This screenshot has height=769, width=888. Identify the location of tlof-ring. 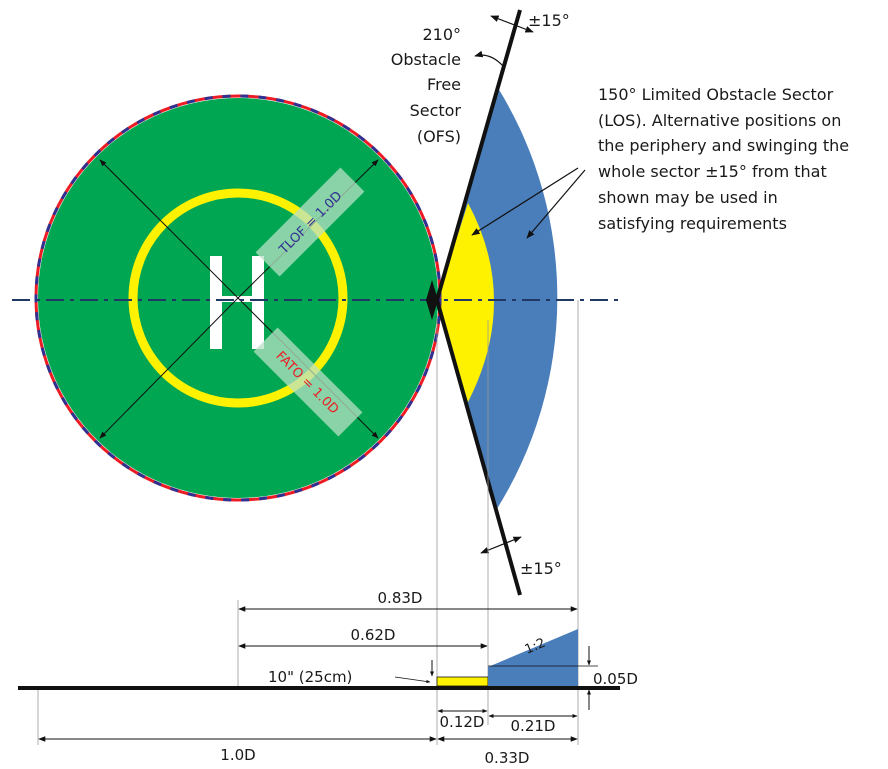
(238, 298).